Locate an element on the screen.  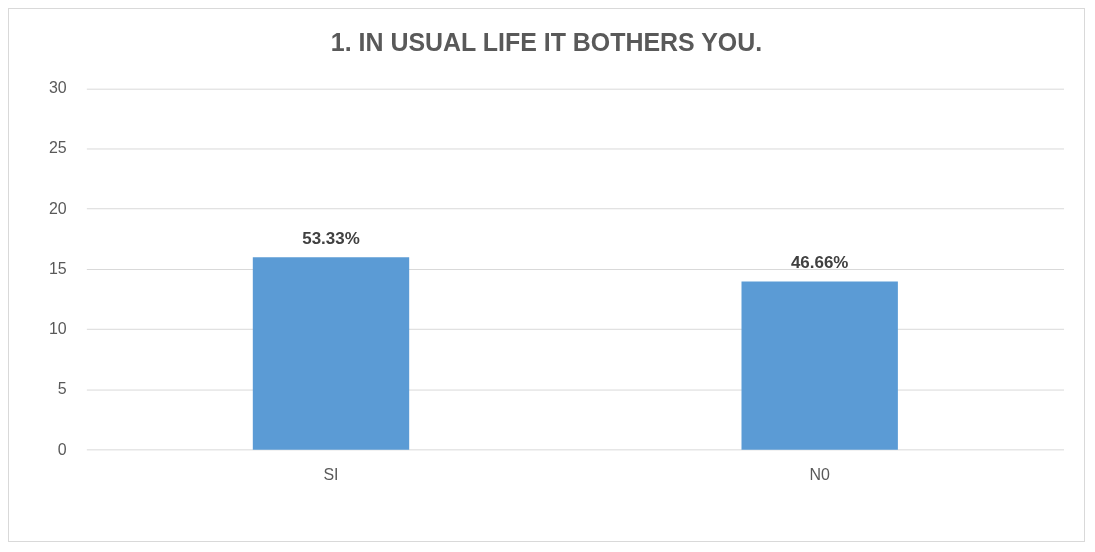
y-tick-label: 25 is located at coordinates (57, 148).